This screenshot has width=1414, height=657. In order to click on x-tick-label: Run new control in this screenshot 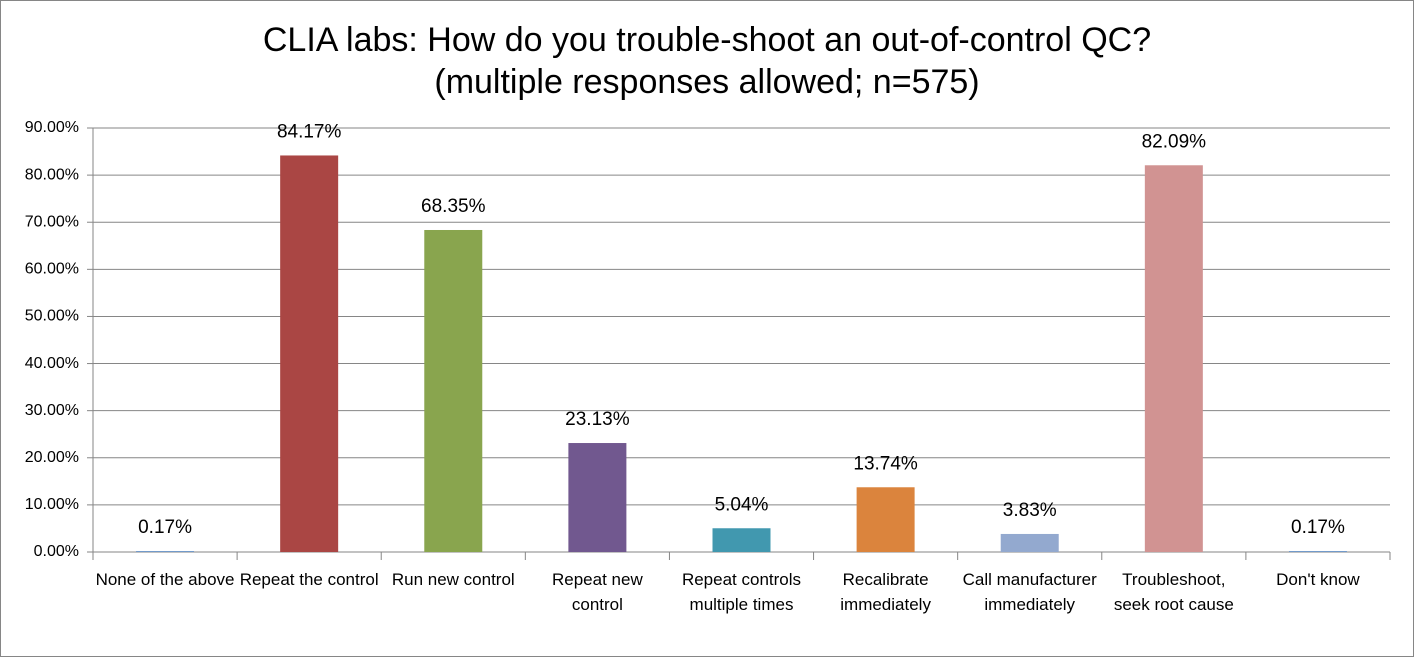, I will do `click(453, 579)`.